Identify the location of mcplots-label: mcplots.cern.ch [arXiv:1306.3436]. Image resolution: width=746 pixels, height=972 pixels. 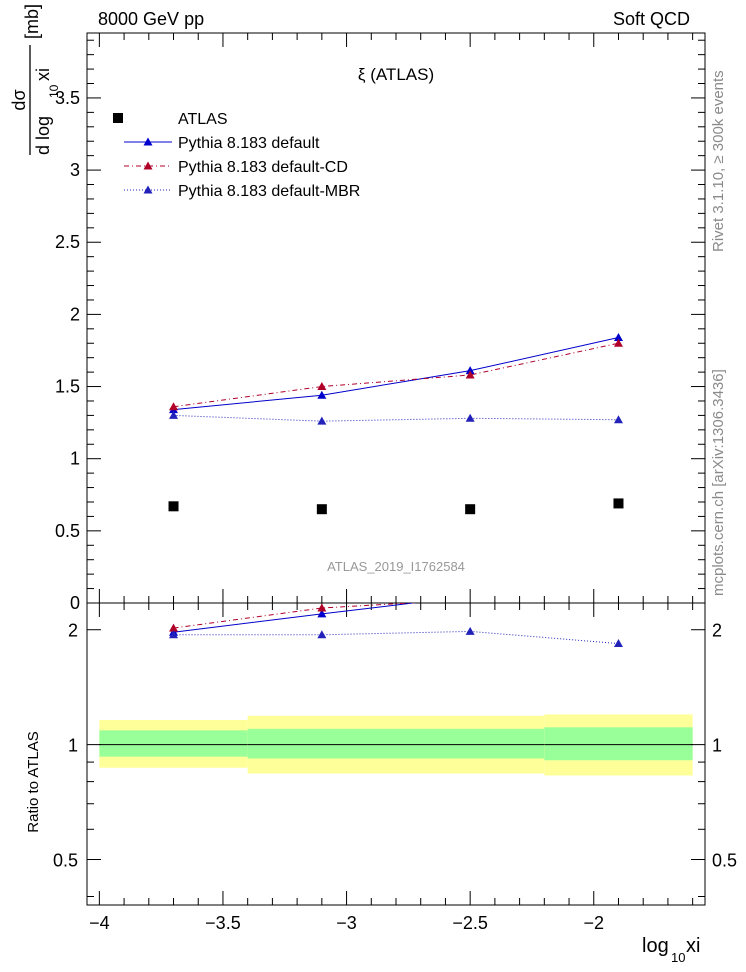
(718, 482).